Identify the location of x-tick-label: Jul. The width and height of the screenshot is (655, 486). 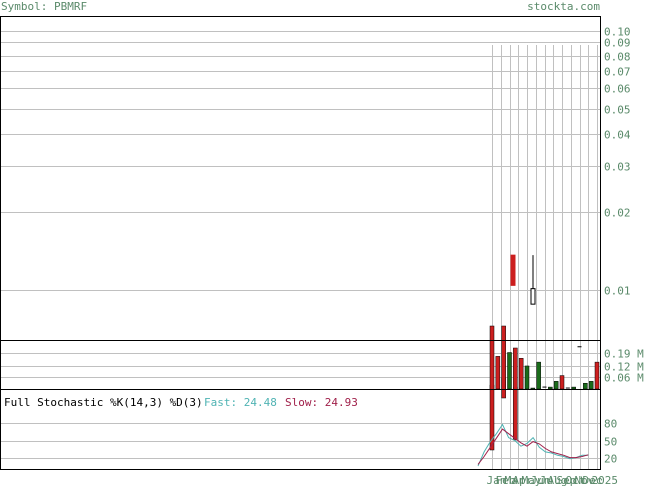
(550, 480).